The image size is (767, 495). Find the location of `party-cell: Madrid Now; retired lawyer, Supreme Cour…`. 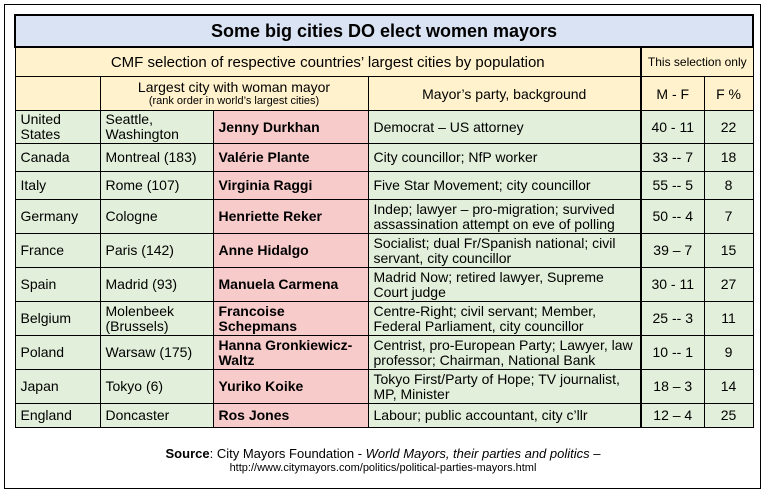

party-cell: Madrid Now; retired lawyer, Supreme Cour… is located at coordinates (504, 284).